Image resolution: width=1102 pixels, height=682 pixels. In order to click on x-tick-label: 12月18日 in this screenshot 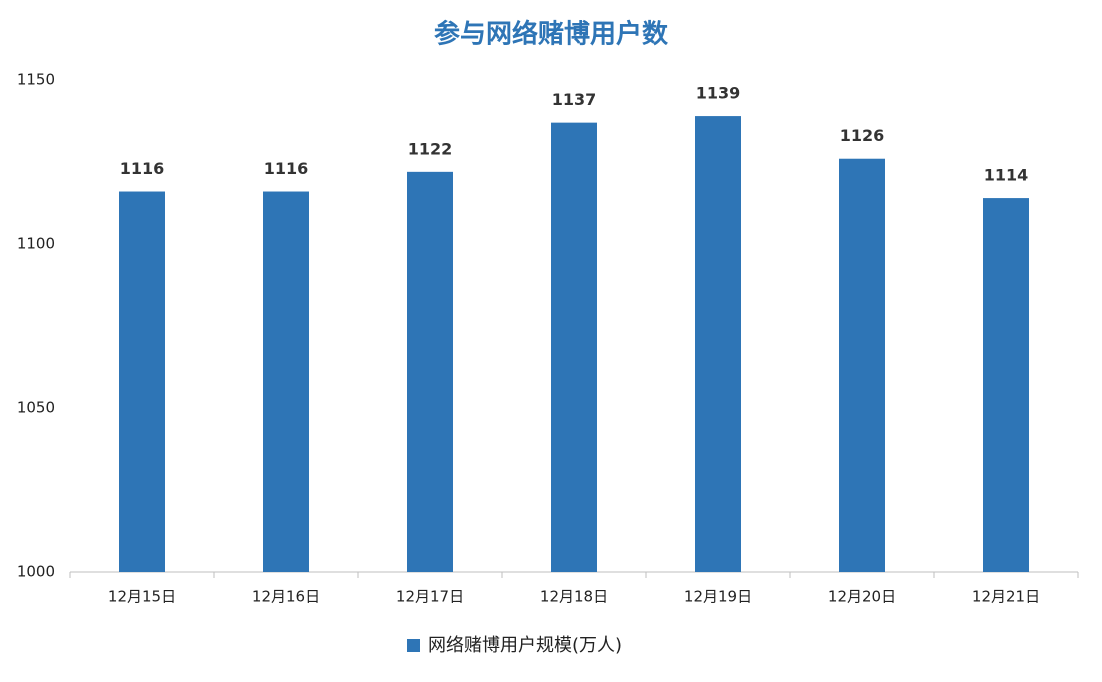, I will do `click(574, 597)`.